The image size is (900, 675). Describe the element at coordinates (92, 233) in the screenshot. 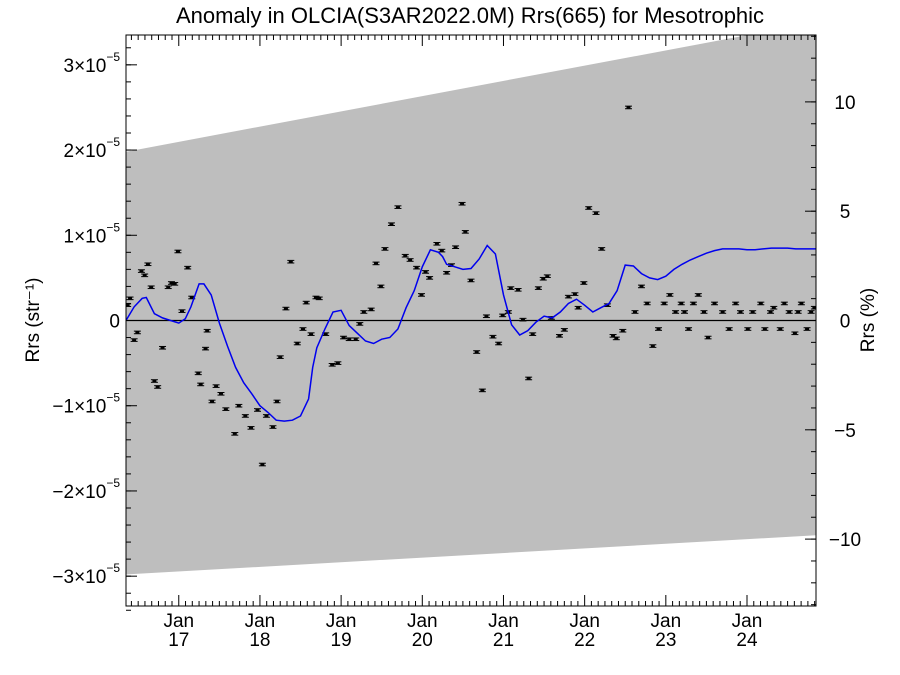

I see `y-tick-label-left: 1×10⁻⁵` at that location.